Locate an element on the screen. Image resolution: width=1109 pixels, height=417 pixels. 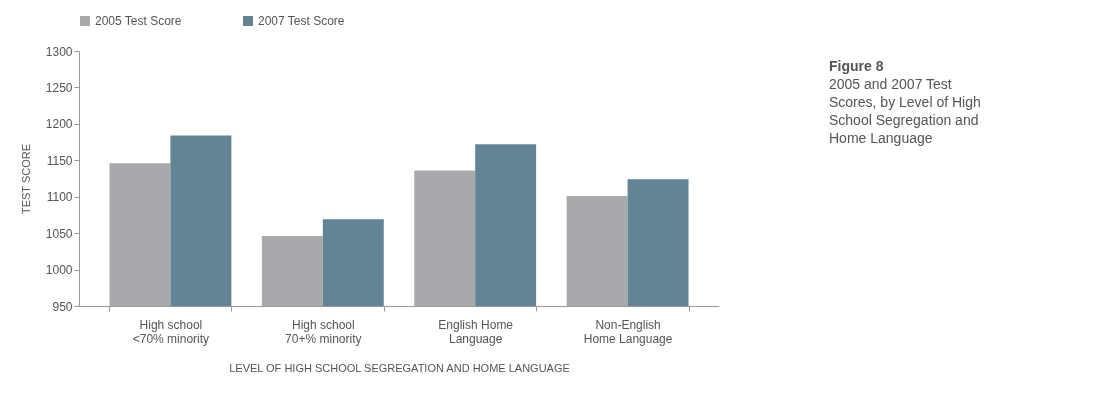
x-axis-title: LEVEL OF HIGH SCHOOL SEGREGATION AND HOME LANGUAGE is located at coordinates (399, 367).